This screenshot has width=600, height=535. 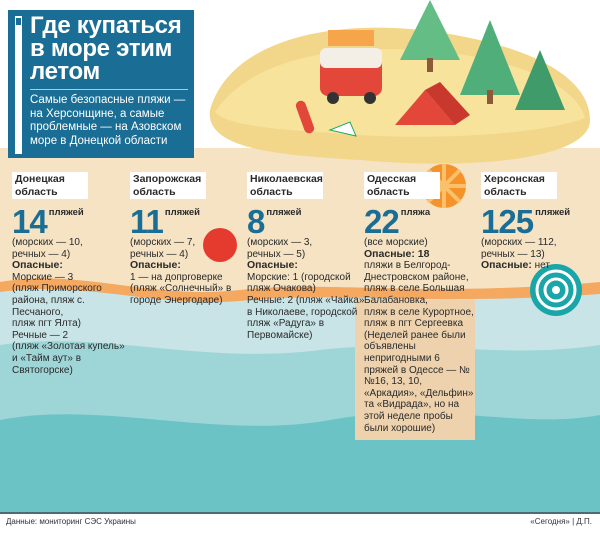 What do you see at coordinates (561, 521) in the screenshot?
I see `credit: «Сегодня» | Д.П.` at bounding box center [561, 521].